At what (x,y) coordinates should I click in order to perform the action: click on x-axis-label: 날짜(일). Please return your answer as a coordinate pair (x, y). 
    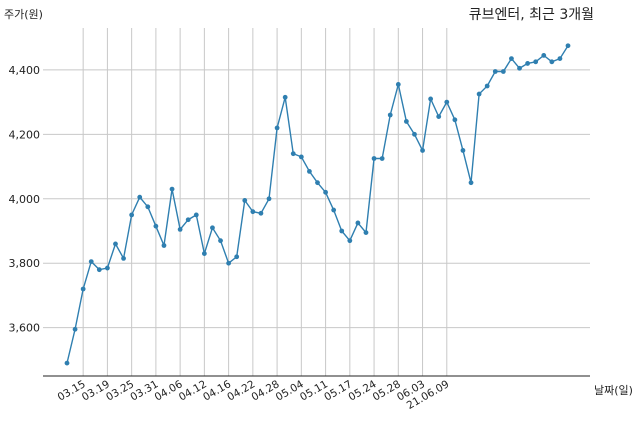
    Looking at the image, I should click on (613, 390).